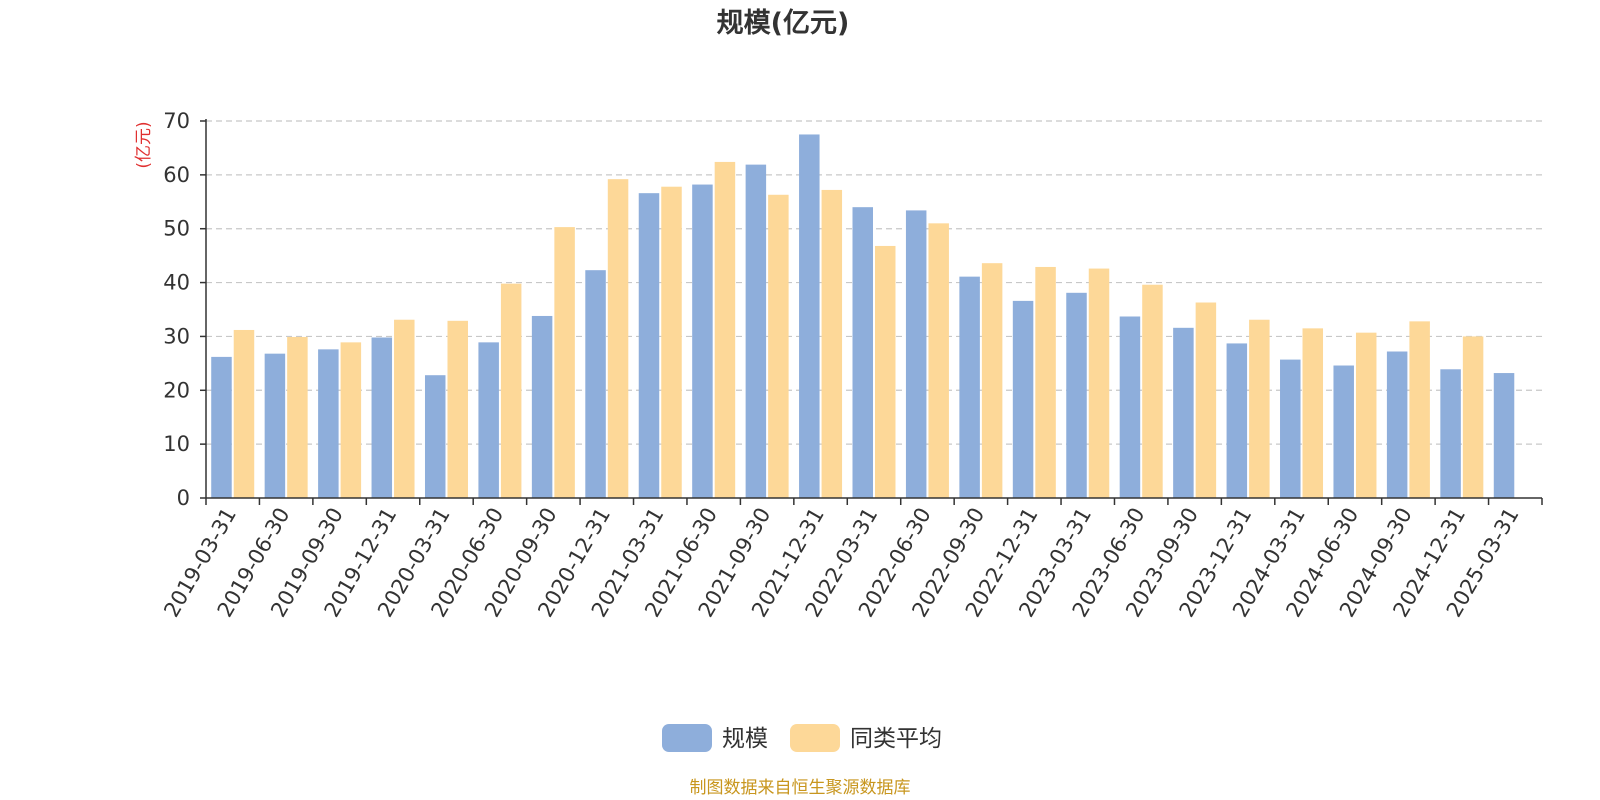 The width and height of the screenshot is (1600, 800). Describe the element at coordinates (595, 384) in the screenshot. I see `bar-规模-2020-12-31` at that location.